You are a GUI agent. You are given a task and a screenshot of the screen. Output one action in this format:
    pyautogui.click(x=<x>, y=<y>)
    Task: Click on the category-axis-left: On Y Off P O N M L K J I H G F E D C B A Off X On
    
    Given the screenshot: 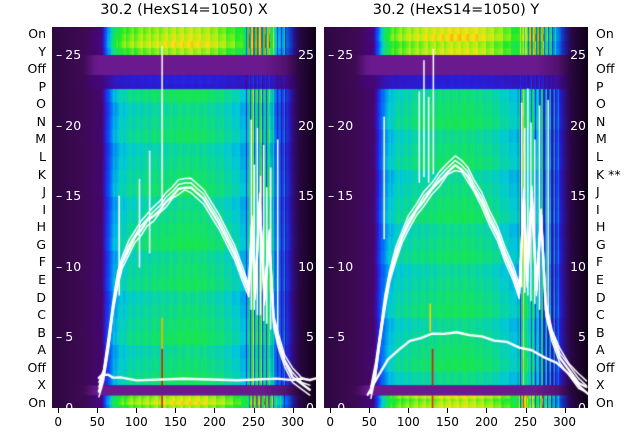 What is the action you would take?
    pyautogui.click(x=27, y=217)
    